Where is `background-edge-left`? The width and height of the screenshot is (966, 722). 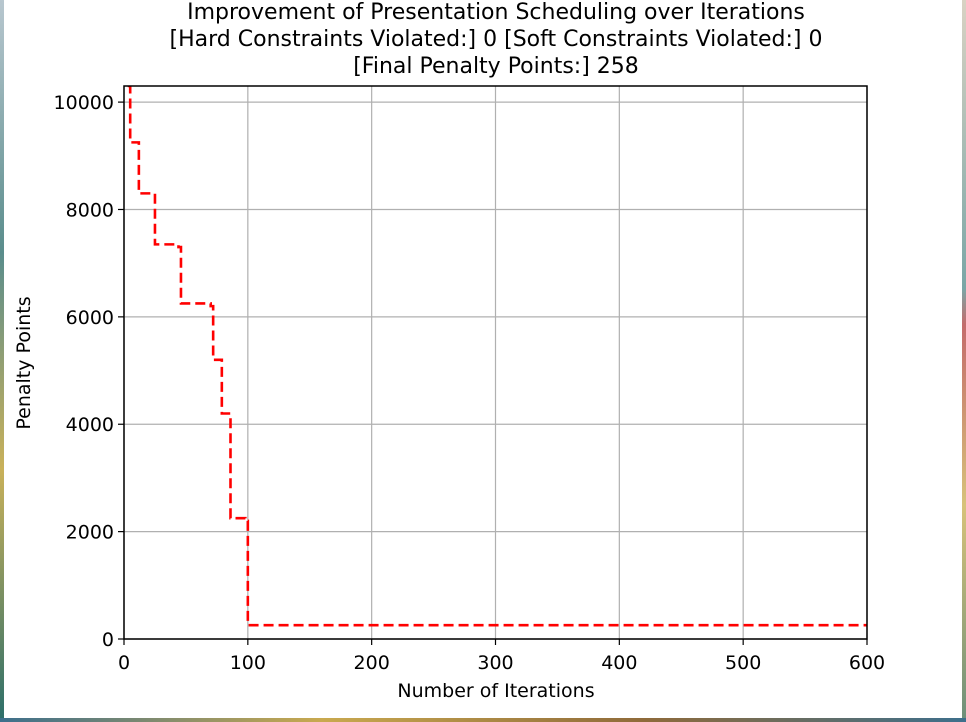 background-edge-left is located at coordinates (3, 361).